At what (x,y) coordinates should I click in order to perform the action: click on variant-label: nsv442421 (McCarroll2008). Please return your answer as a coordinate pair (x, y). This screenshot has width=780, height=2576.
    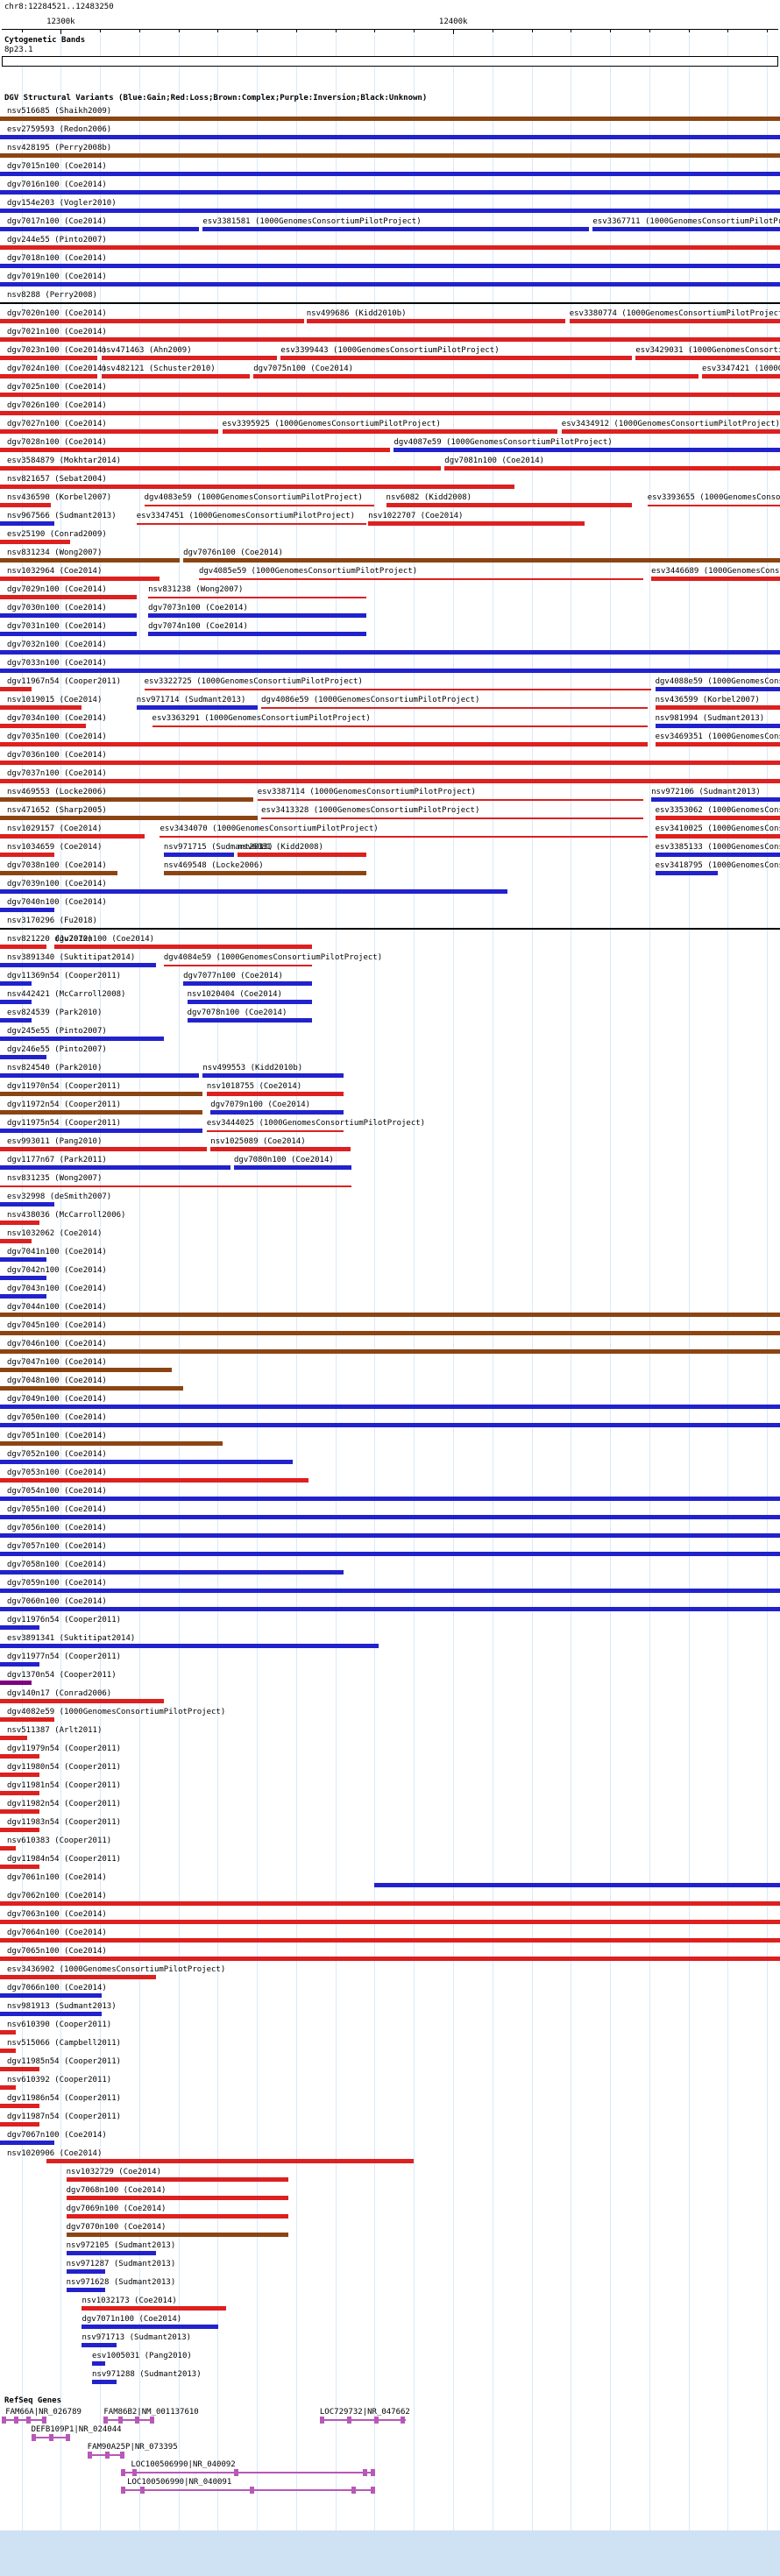
    Looking at the image, I should click on (66, 994).